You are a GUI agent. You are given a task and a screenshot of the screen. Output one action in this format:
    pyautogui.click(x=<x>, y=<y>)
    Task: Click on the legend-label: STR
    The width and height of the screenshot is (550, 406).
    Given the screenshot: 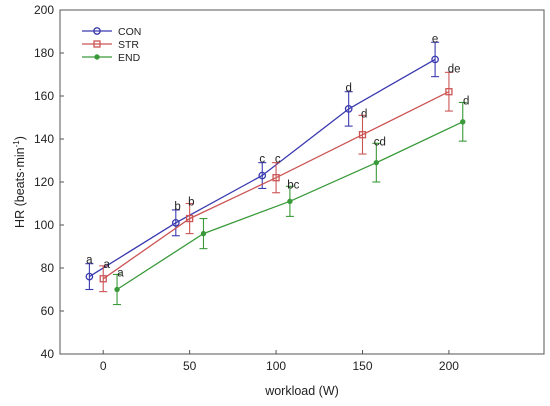 What is the action you would take?
    pyautogui.click(x=128, y=45)
    